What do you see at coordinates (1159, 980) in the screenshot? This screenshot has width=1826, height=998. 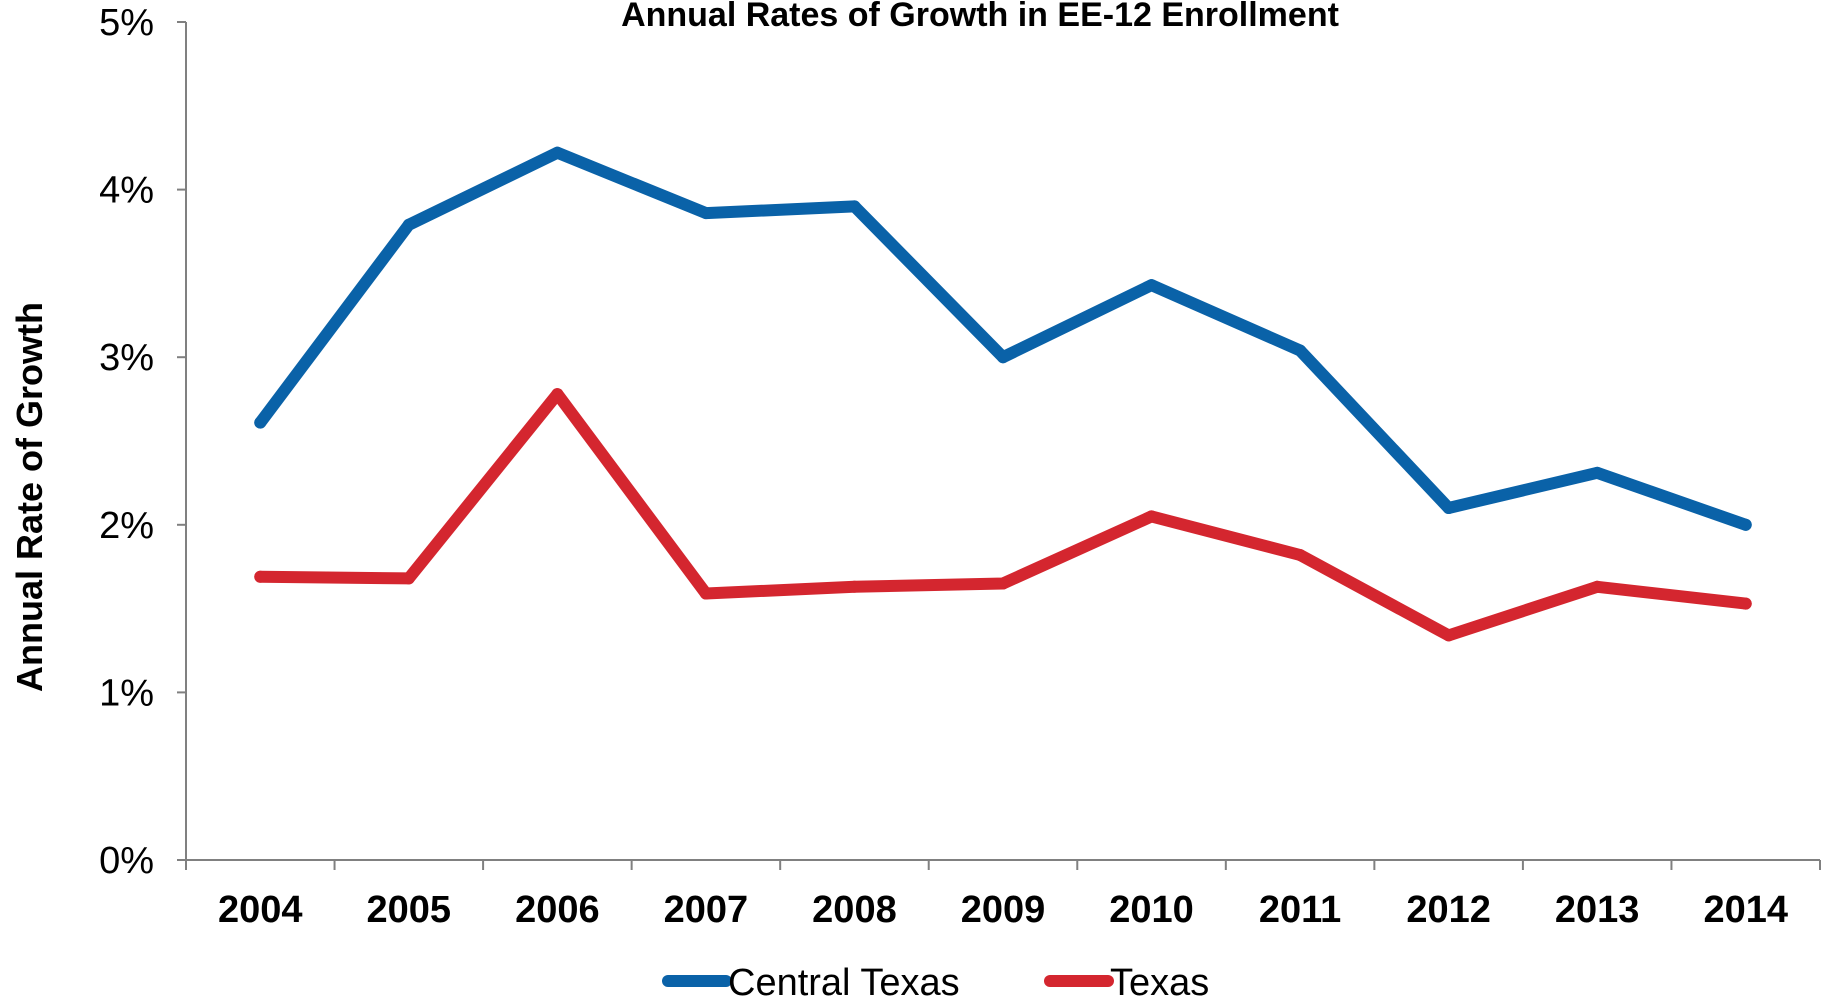 I see `legend-label: Texas` at bounding box center [1159, 980].